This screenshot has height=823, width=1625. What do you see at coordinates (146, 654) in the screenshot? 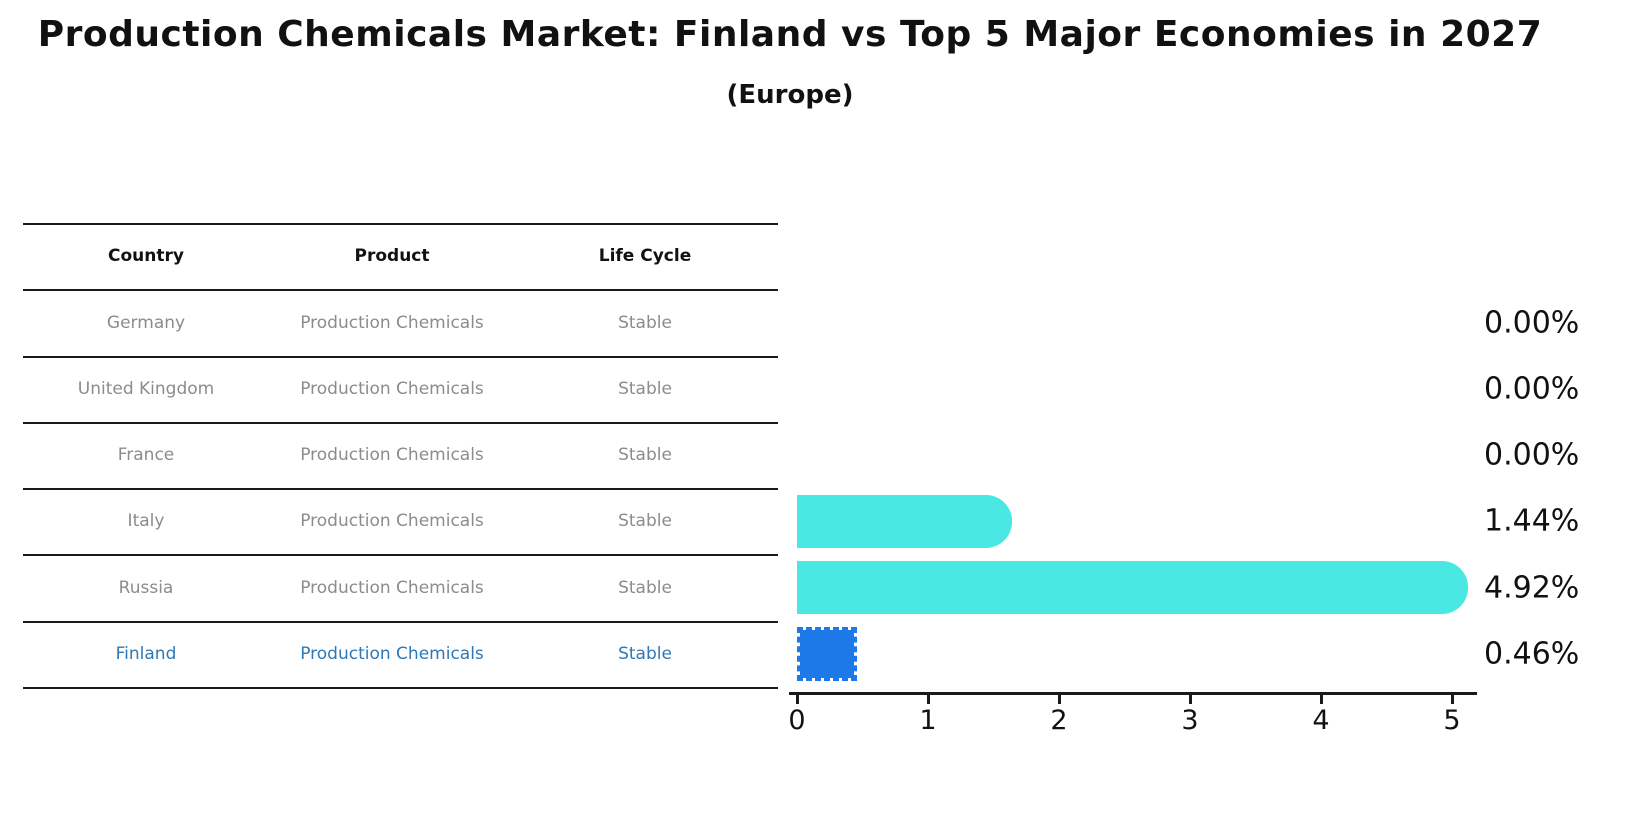
I see `table-cell-country-finland: Finland` at bounding box center [146, 654].